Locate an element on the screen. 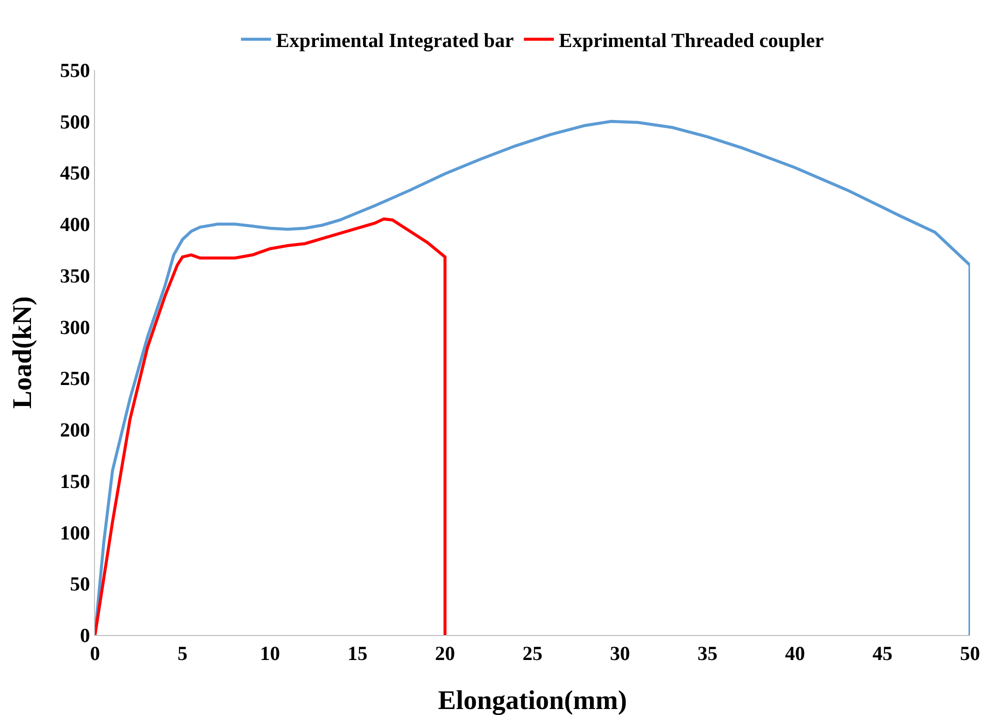 This screenshot has height=715, width=990. y-tick-label: 200 is located at coordinates (75, 431).